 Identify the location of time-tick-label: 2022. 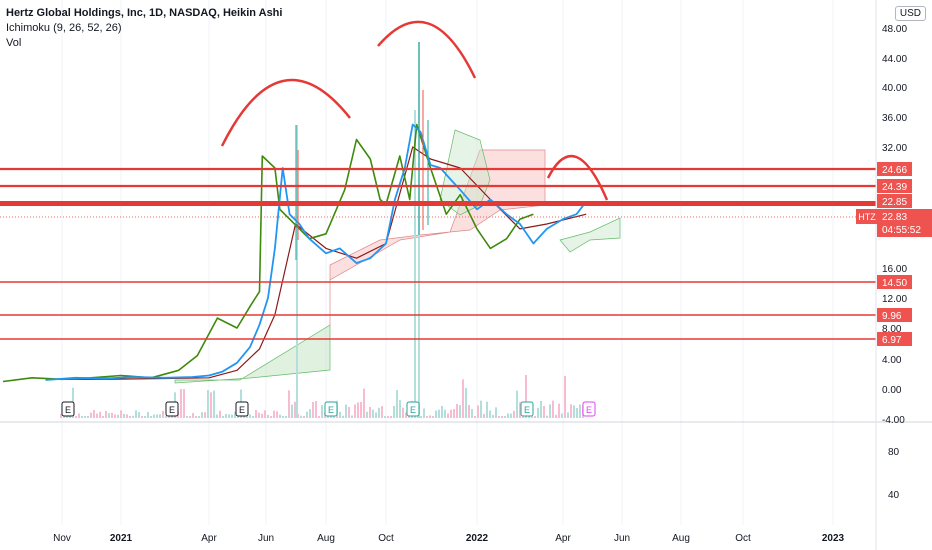
(477, 538).